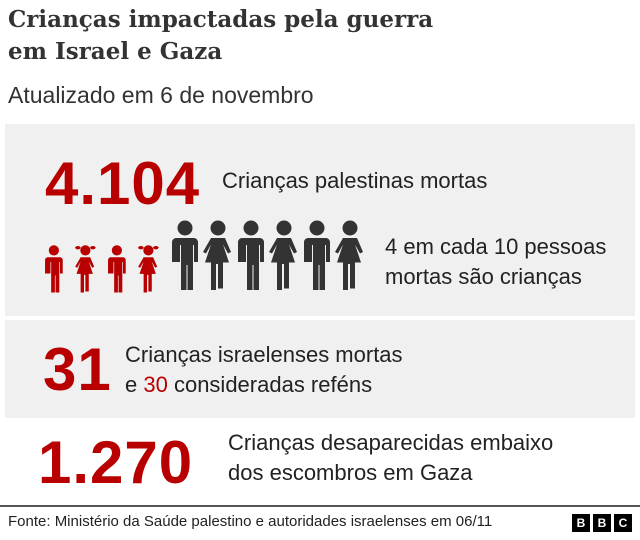  I want to click on bbc-logo: B B C, so click(602, 523).